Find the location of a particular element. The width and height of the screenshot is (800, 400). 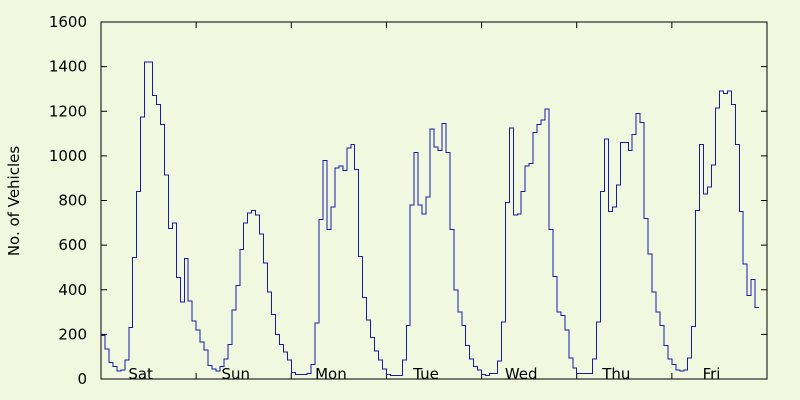

x-day-label-wed: Wed is located at coordinates (521, 374).